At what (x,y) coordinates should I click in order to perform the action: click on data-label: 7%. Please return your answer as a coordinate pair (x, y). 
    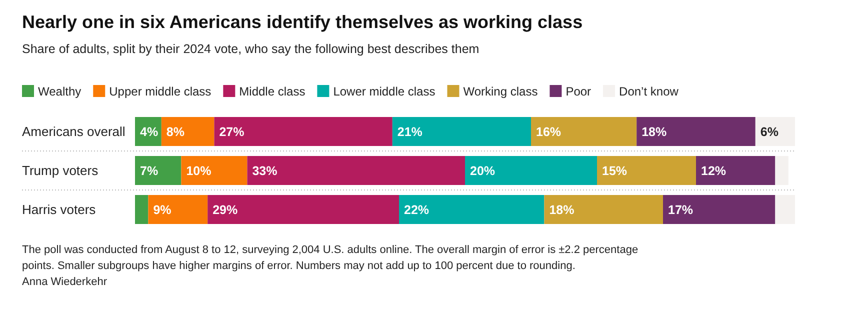
    Looking at the image, I should click on (149, 171).